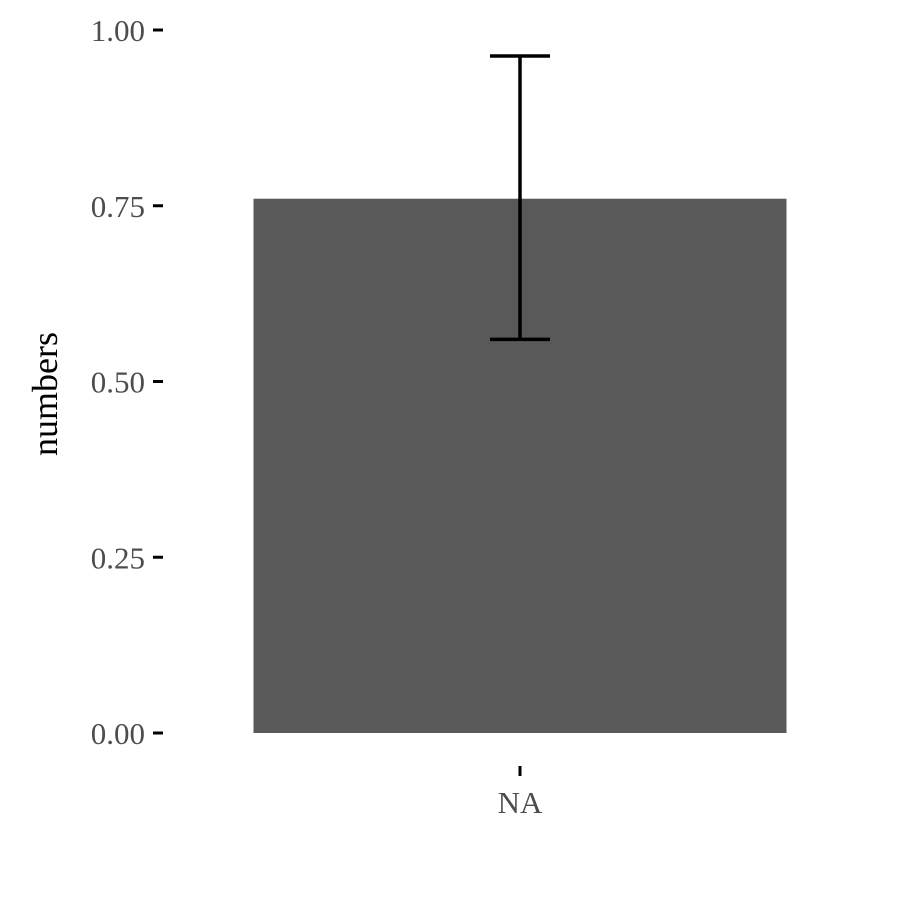  I want to click on x-tick-label: NA, so click(520, 802).